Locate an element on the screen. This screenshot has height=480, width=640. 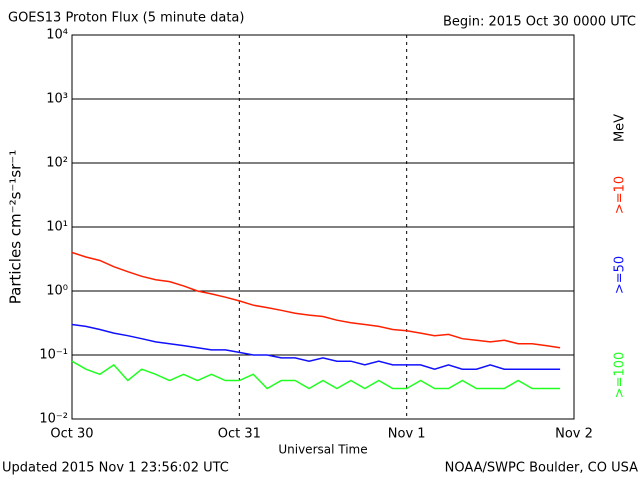
chart-subtitle: Begin: 2015 Oct 30 0000 UTC is located at coordinates (539, 22).